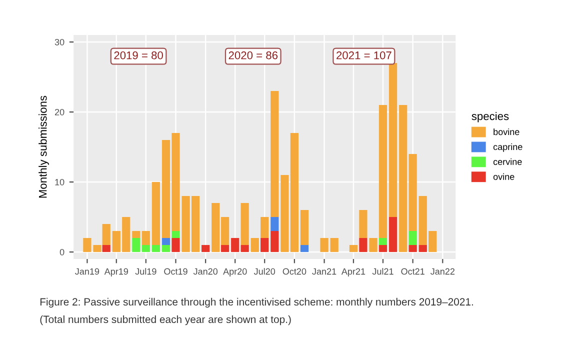  I want to click on legend-label: cervine, so click(507, 161).